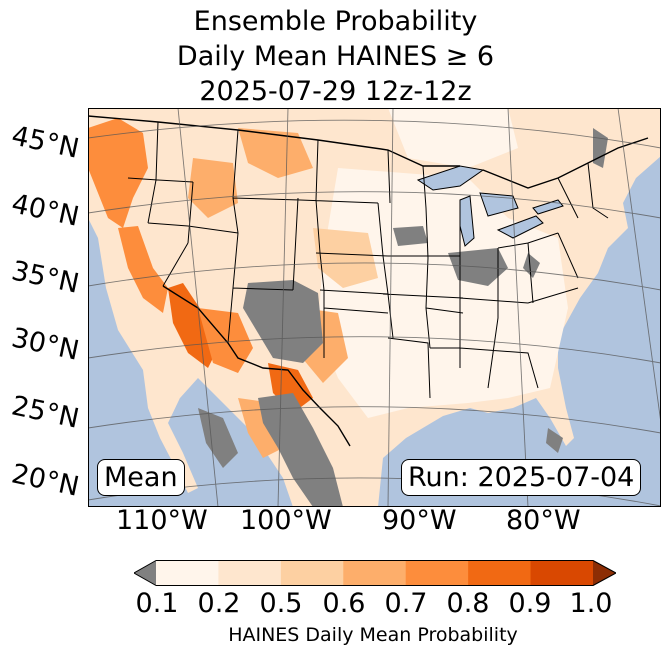 This screenshot has width=671, height=658. What do you see at coordinates (143, 269) in the screenshot?
I see `high-probability-ca` at bounding box center [143, 269].